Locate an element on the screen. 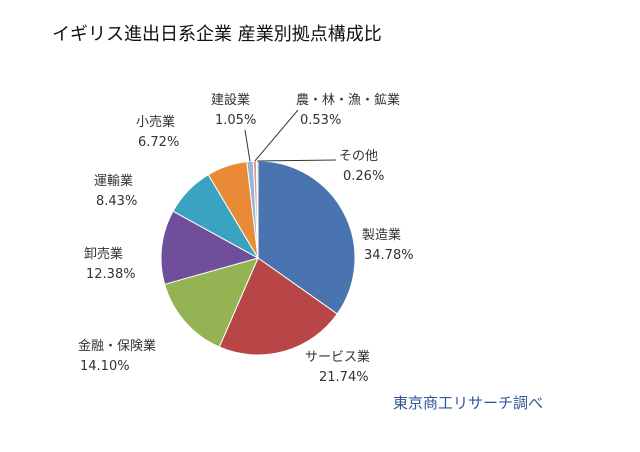  slice-label-name: 建設業 is located at coordinates (230, 100).